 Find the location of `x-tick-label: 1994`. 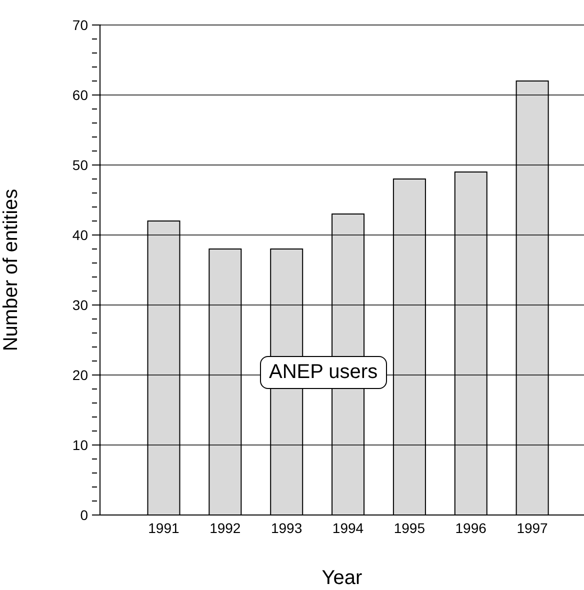

x-tick-label: 1994 is located at coordinates (348, 528).